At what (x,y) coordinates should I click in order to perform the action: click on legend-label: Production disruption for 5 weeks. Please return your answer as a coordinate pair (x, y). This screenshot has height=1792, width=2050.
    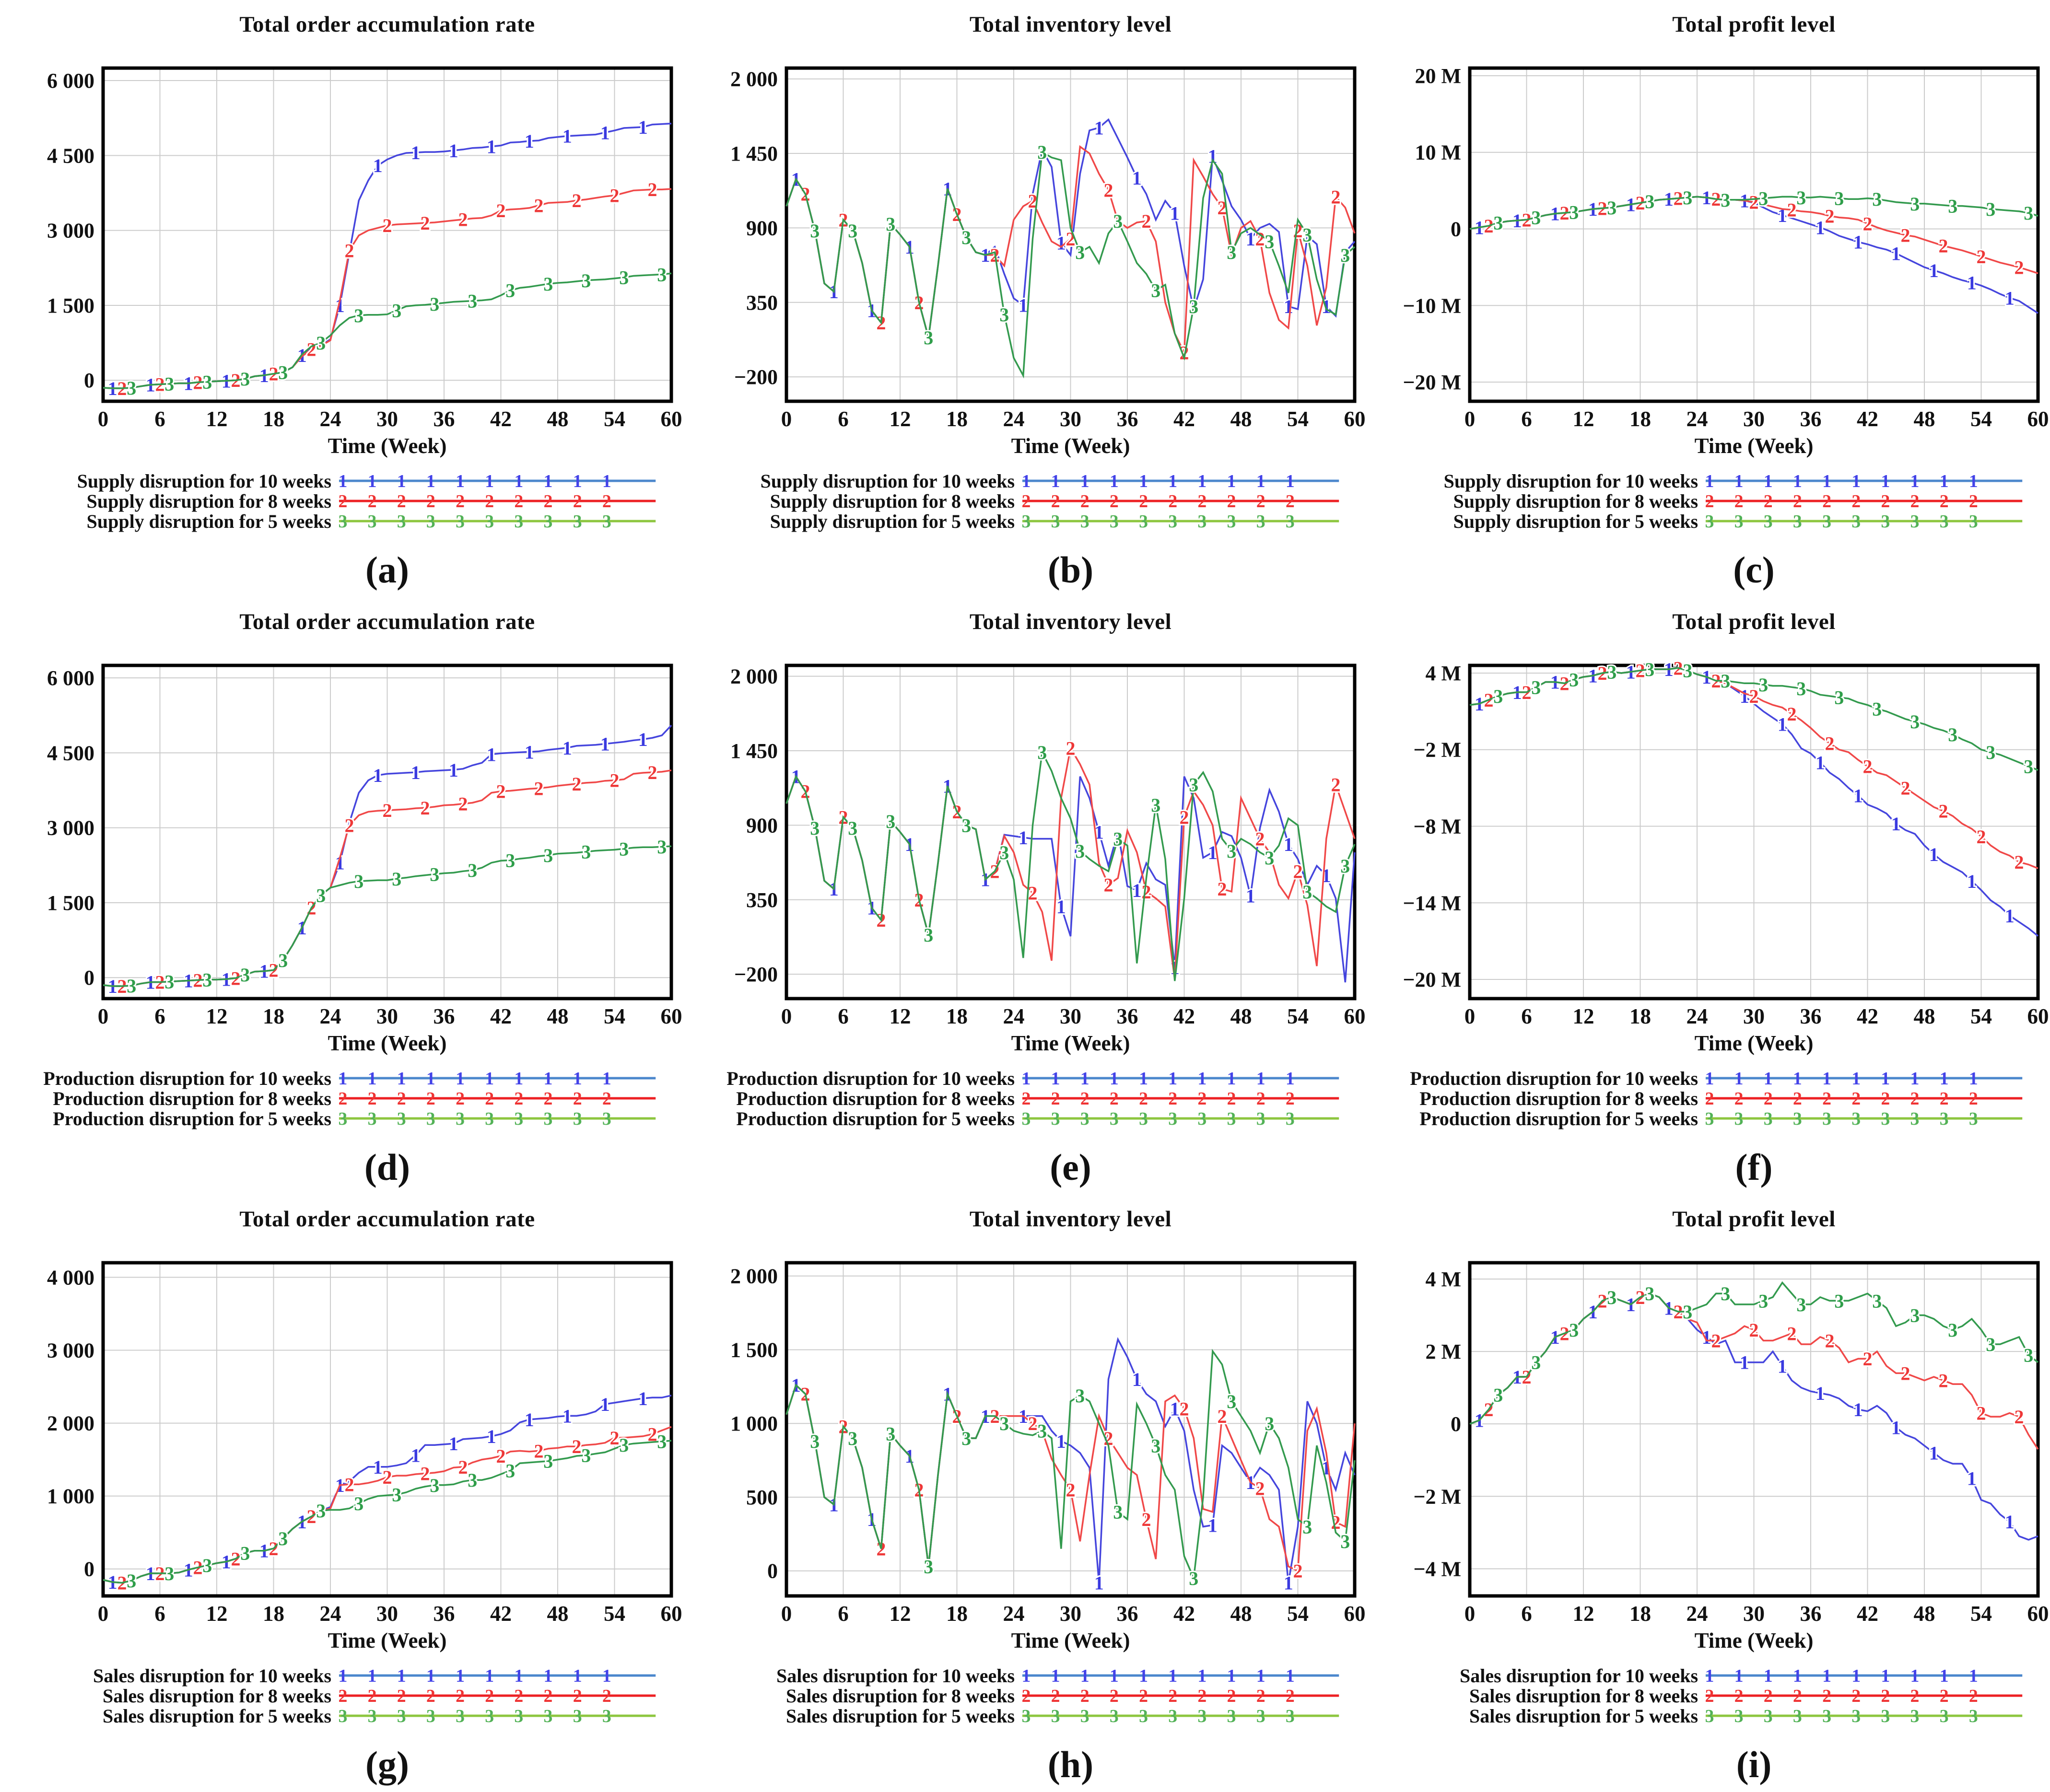
    Looking at the image, I should click on (1559, 1118).